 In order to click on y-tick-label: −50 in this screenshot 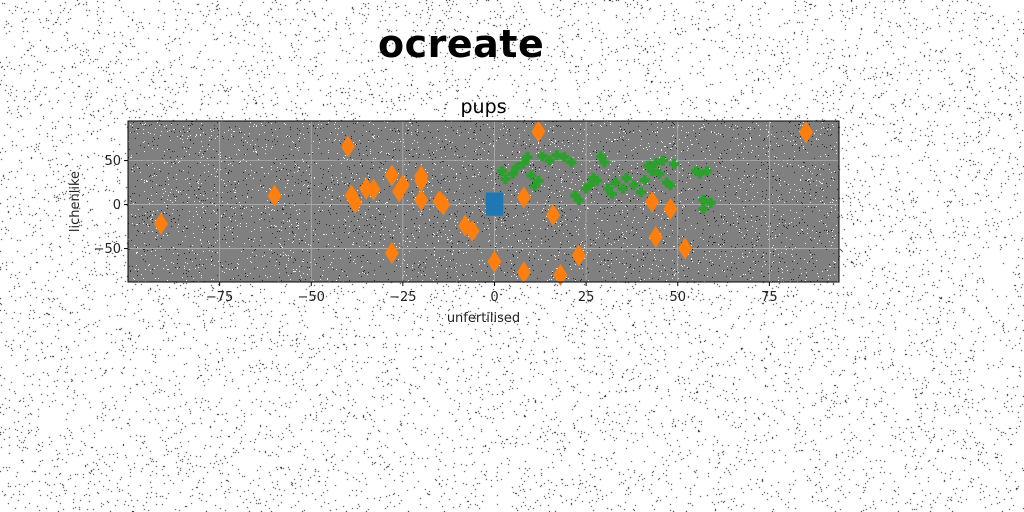, I will do `click(107, 249)`.